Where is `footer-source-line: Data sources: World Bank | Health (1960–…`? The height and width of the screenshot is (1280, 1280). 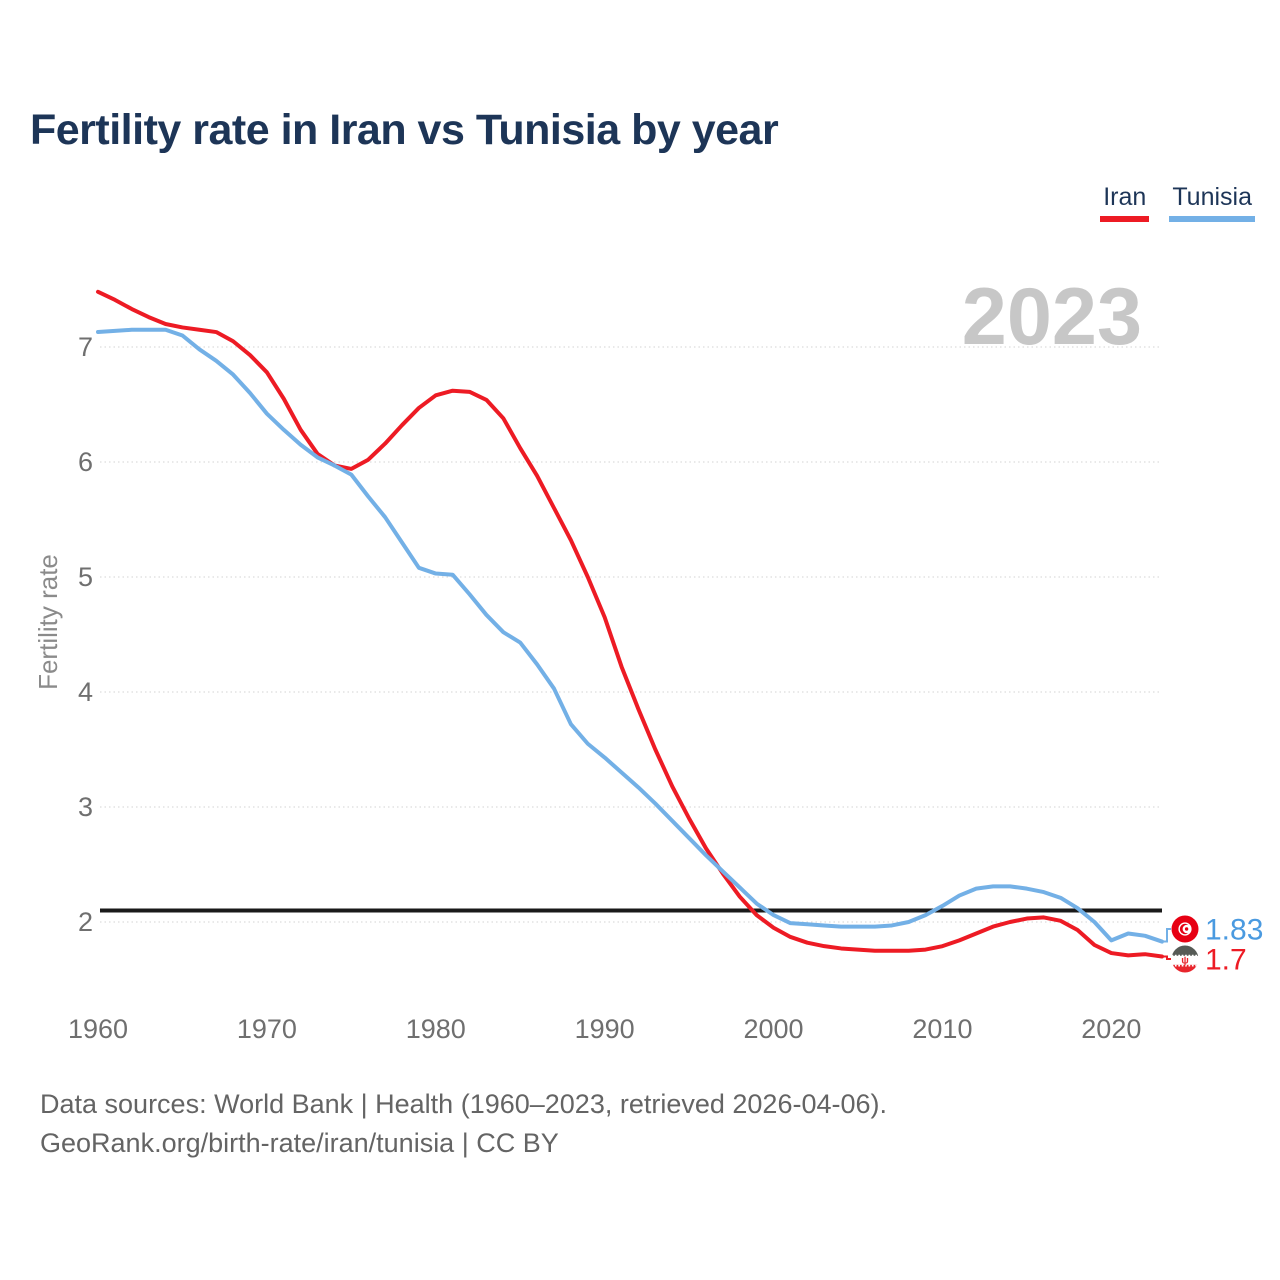 footer-source-line: Data sources: World Bank | Health (1960–… is located at coordinates (463, 1104).